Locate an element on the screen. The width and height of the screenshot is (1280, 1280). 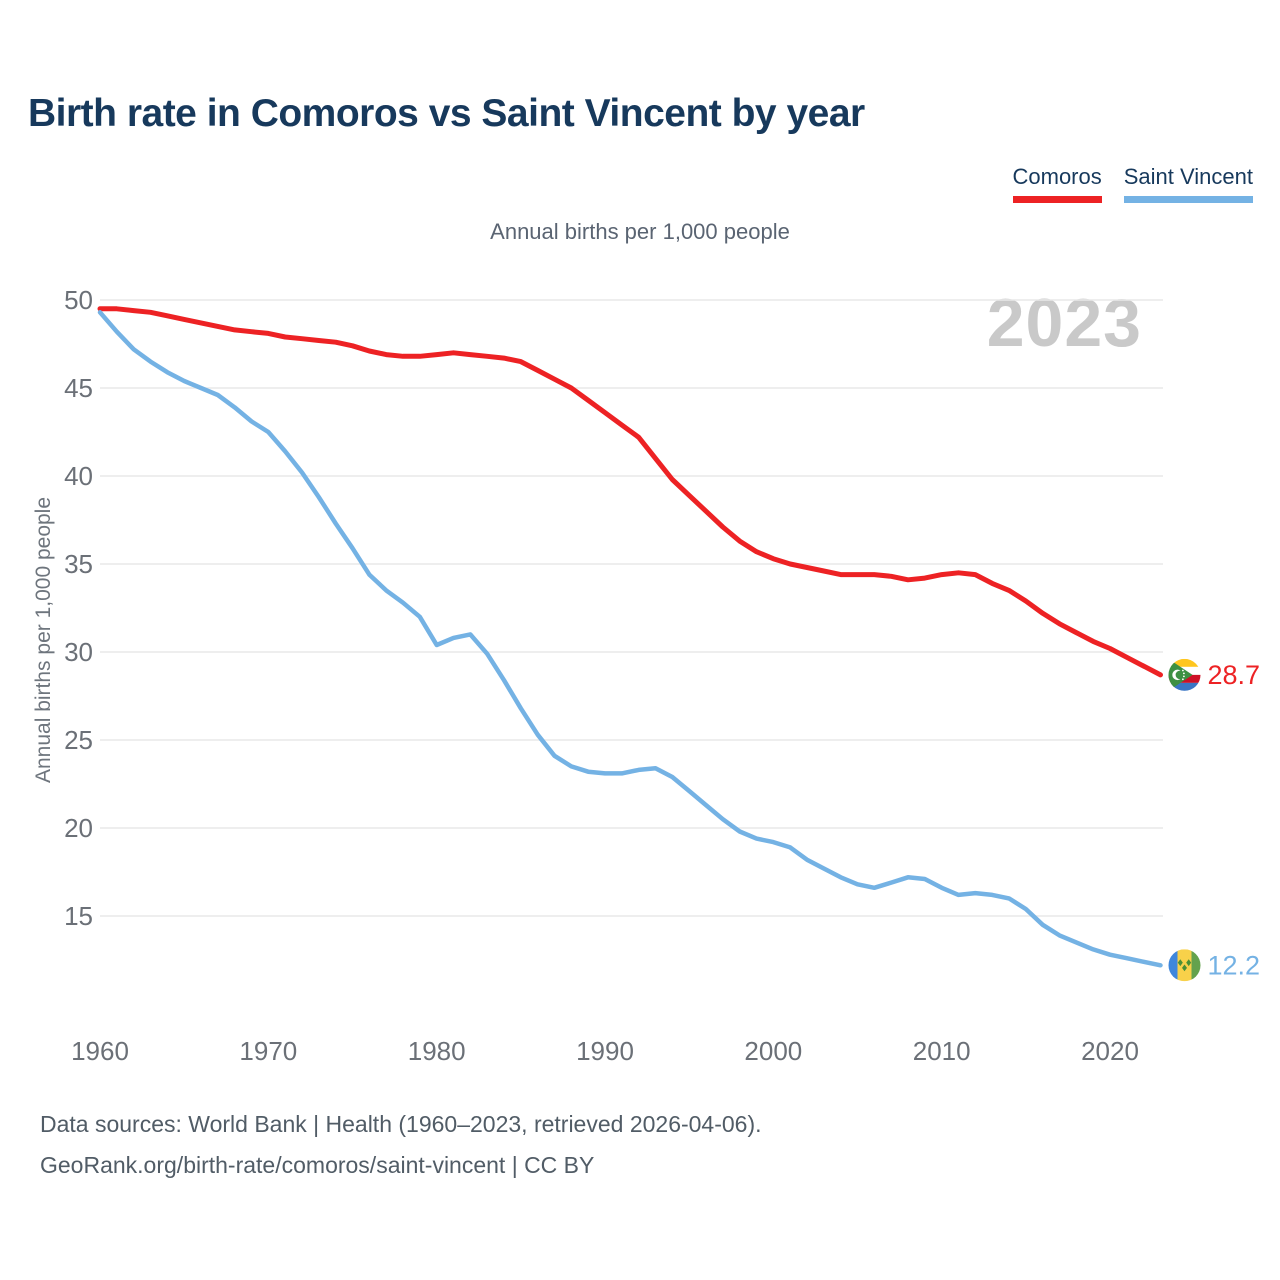
x-tick-label: 1970 is located at coordinates (268, 1051).